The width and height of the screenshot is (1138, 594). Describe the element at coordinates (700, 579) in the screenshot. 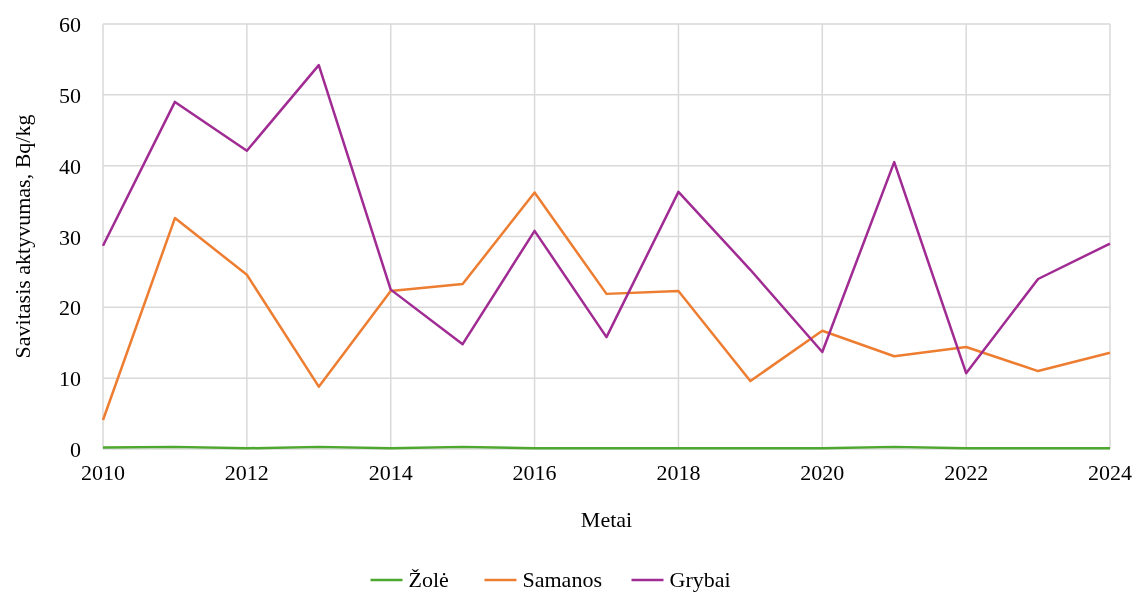

I see `legend-label: Grybai` at that location.